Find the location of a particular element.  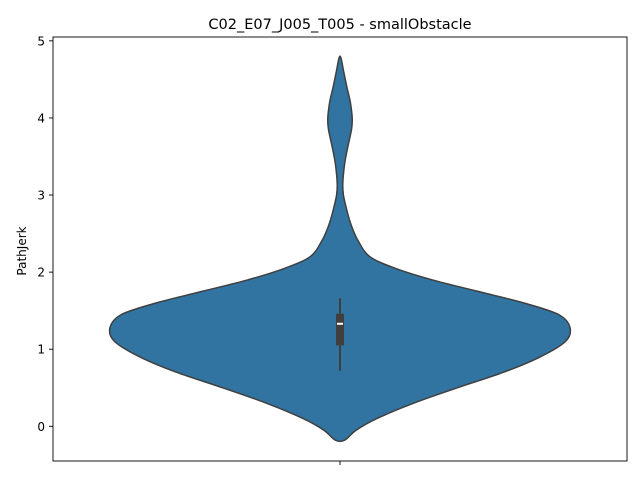

y-tick-label: 0 is located at coordinates (41, 427).